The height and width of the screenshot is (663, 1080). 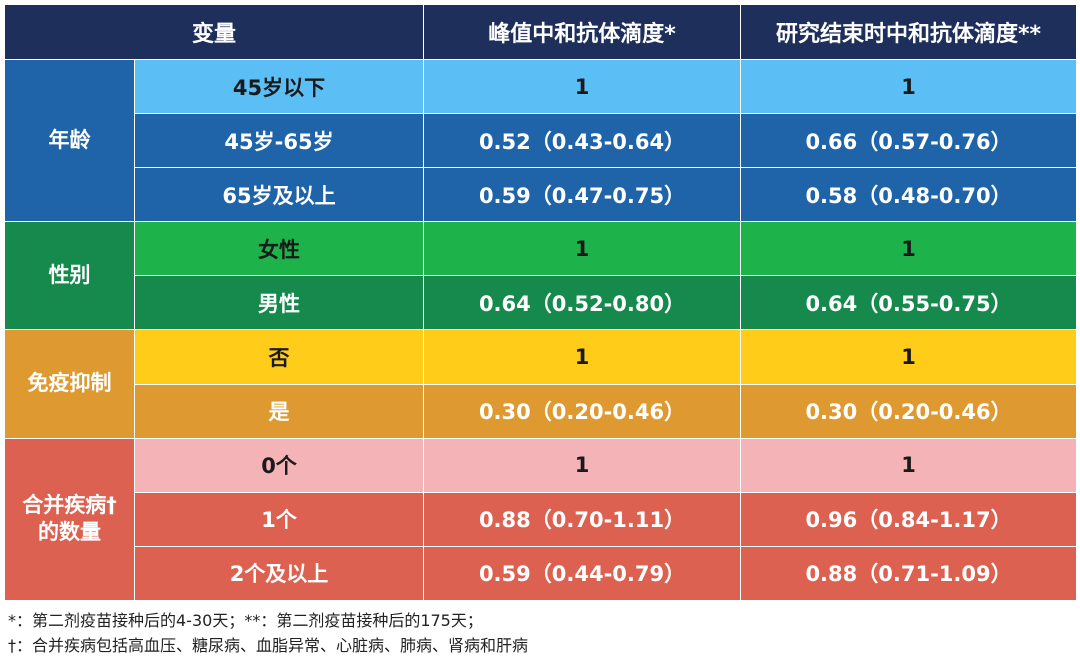 What do you see at coordinates (279, 519) in the screenshot?
I see `row-label-cell: 1个` at bounding box center [279, 519].